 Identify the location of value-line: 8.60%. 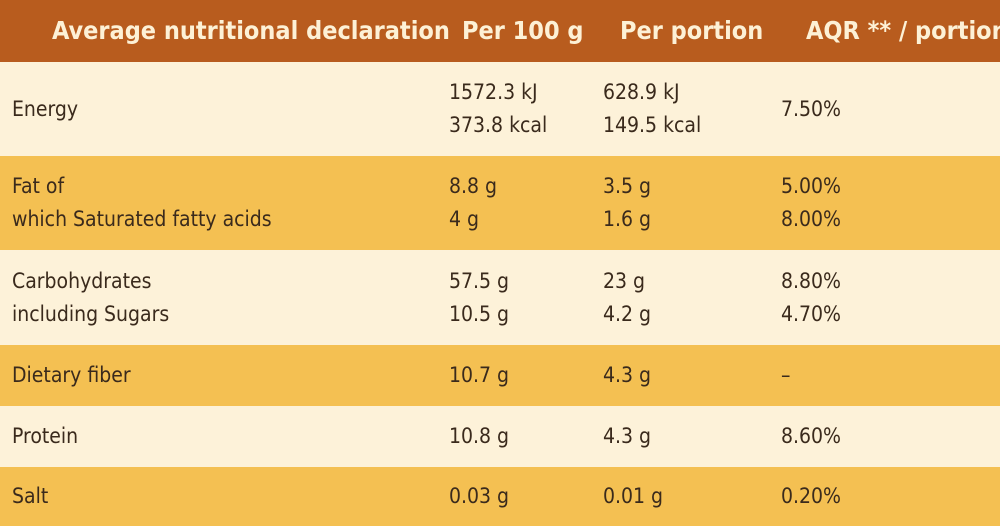
(811, 436).